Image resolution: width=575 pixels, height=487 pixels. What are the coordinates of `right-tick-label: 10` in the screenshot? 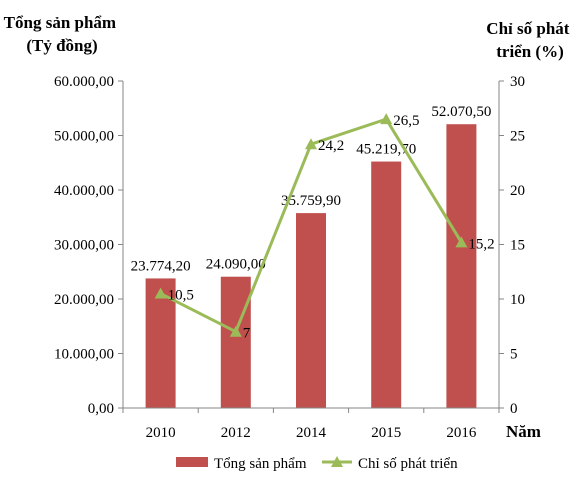 It's located at (517, 300).